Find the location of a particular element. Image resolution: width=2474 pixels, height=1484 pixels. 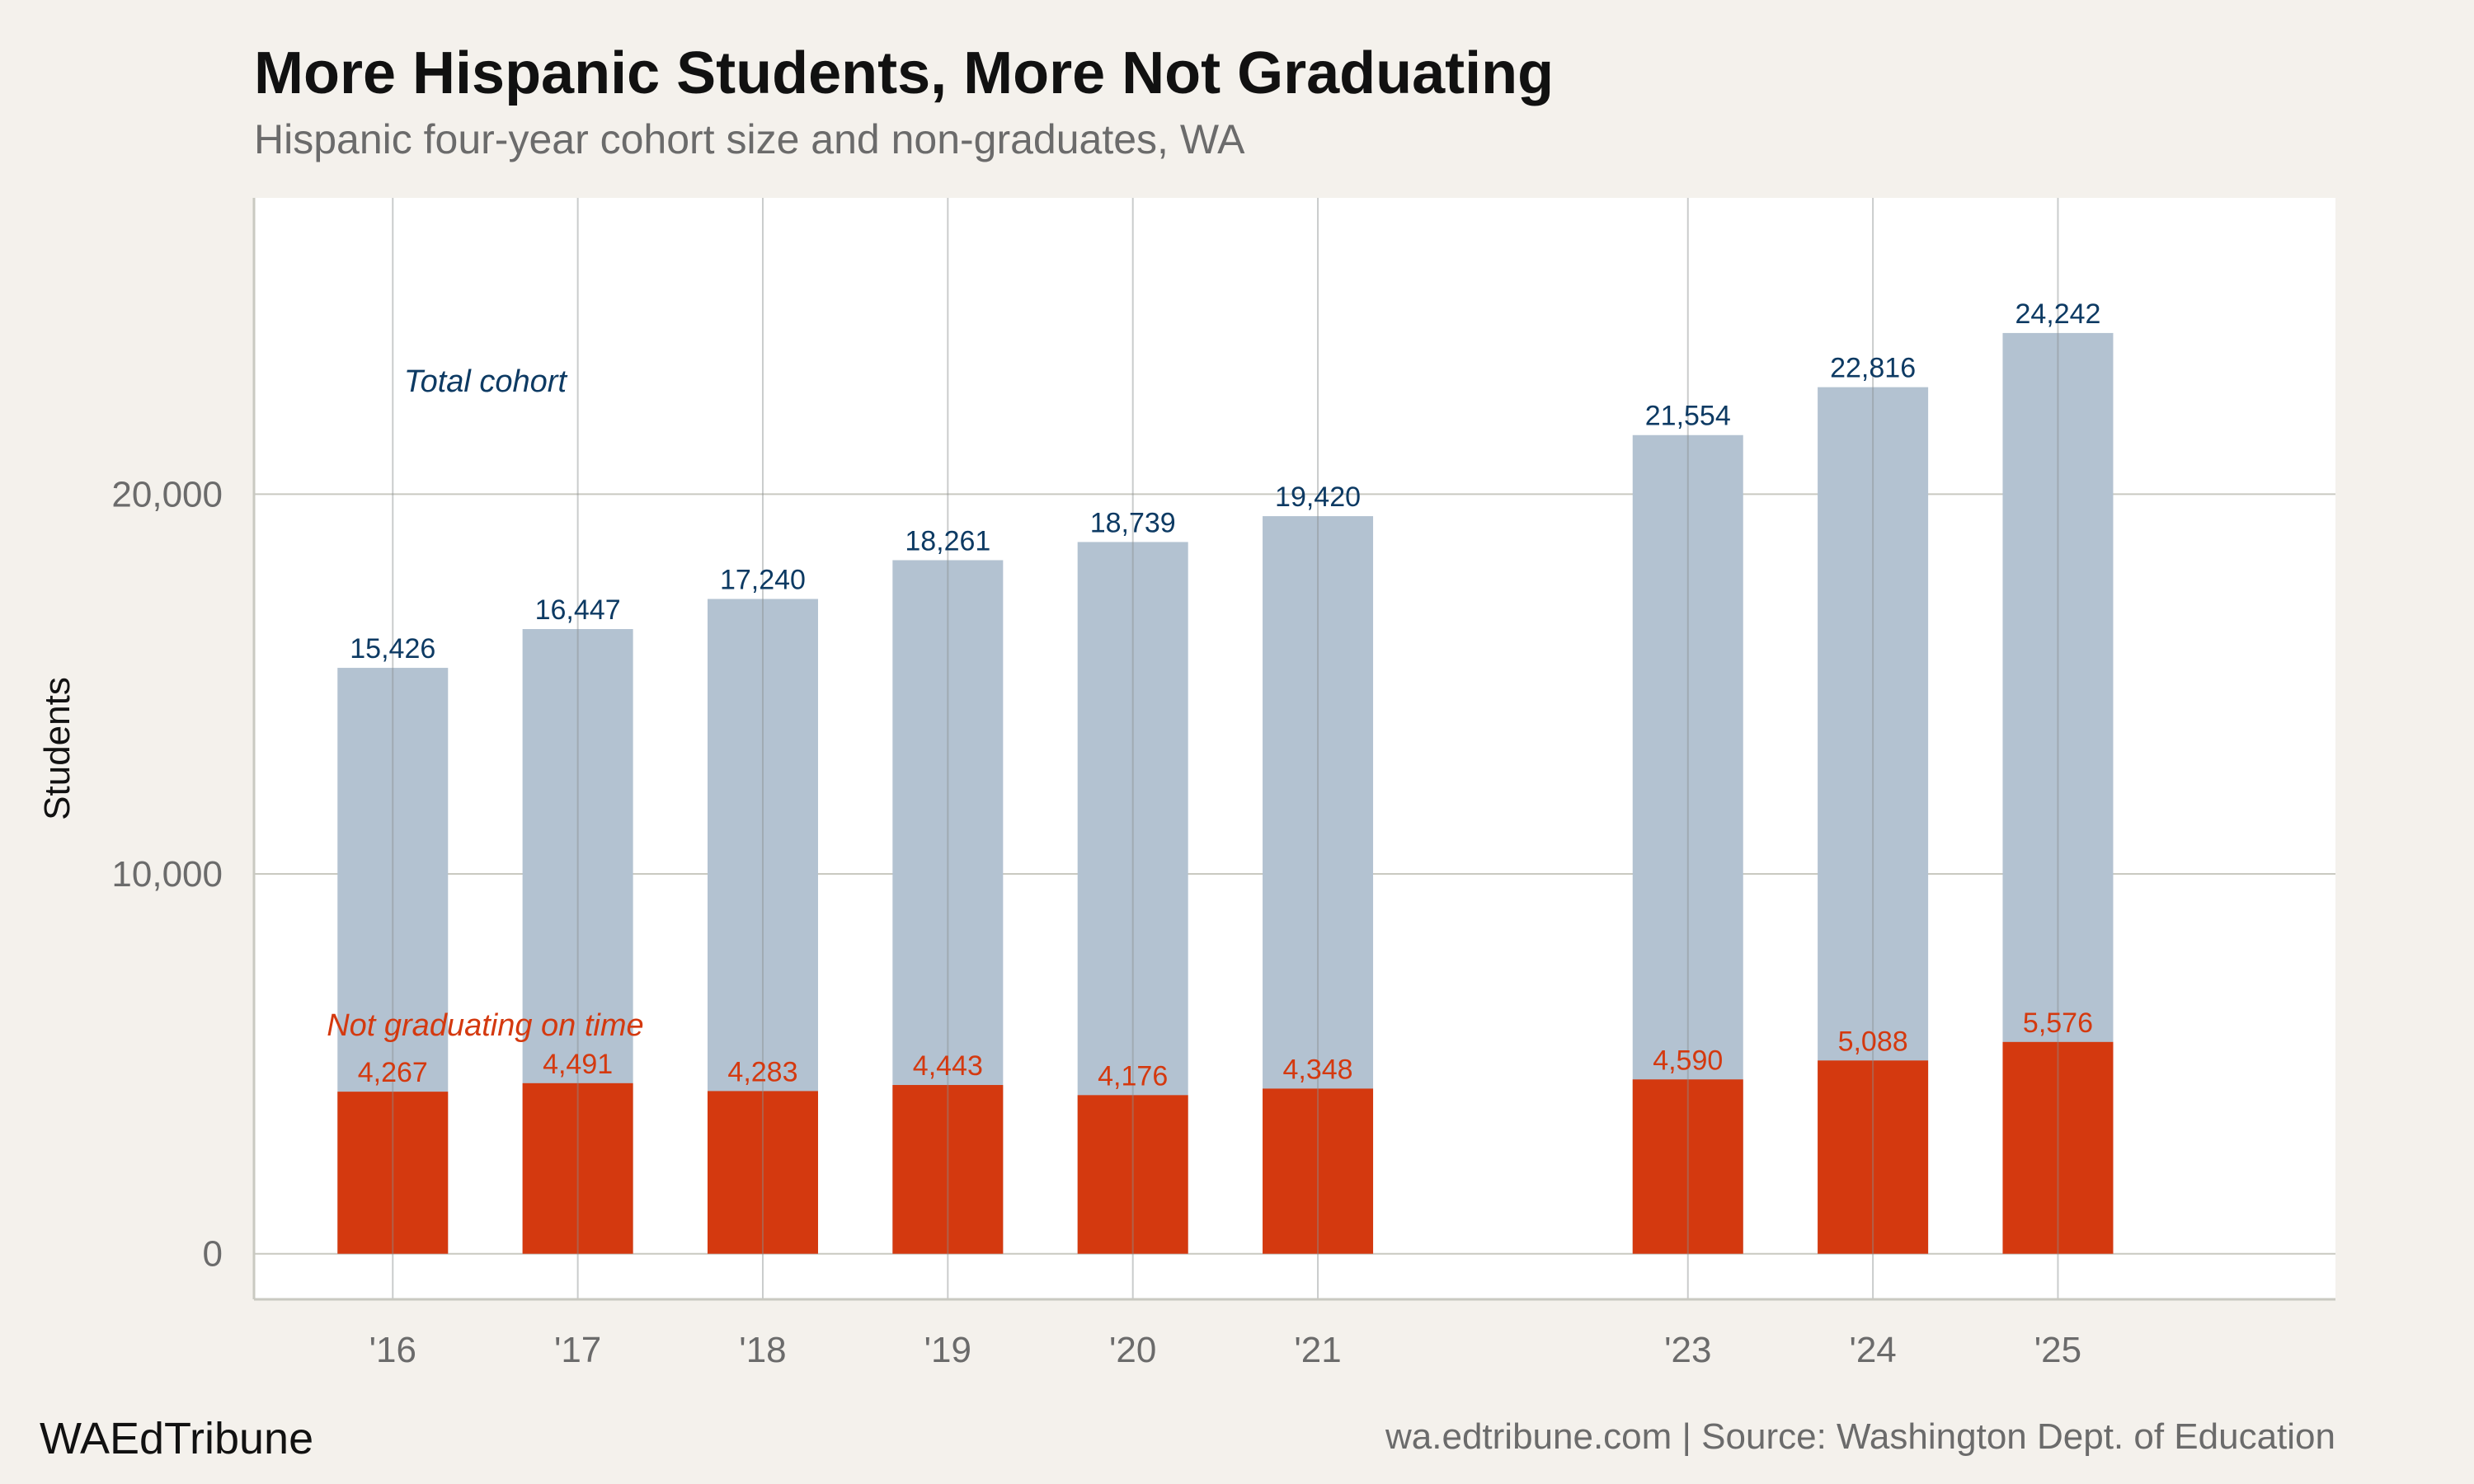

data-label-not-graduating: 4,491 is located at coordinates (578, 1064).